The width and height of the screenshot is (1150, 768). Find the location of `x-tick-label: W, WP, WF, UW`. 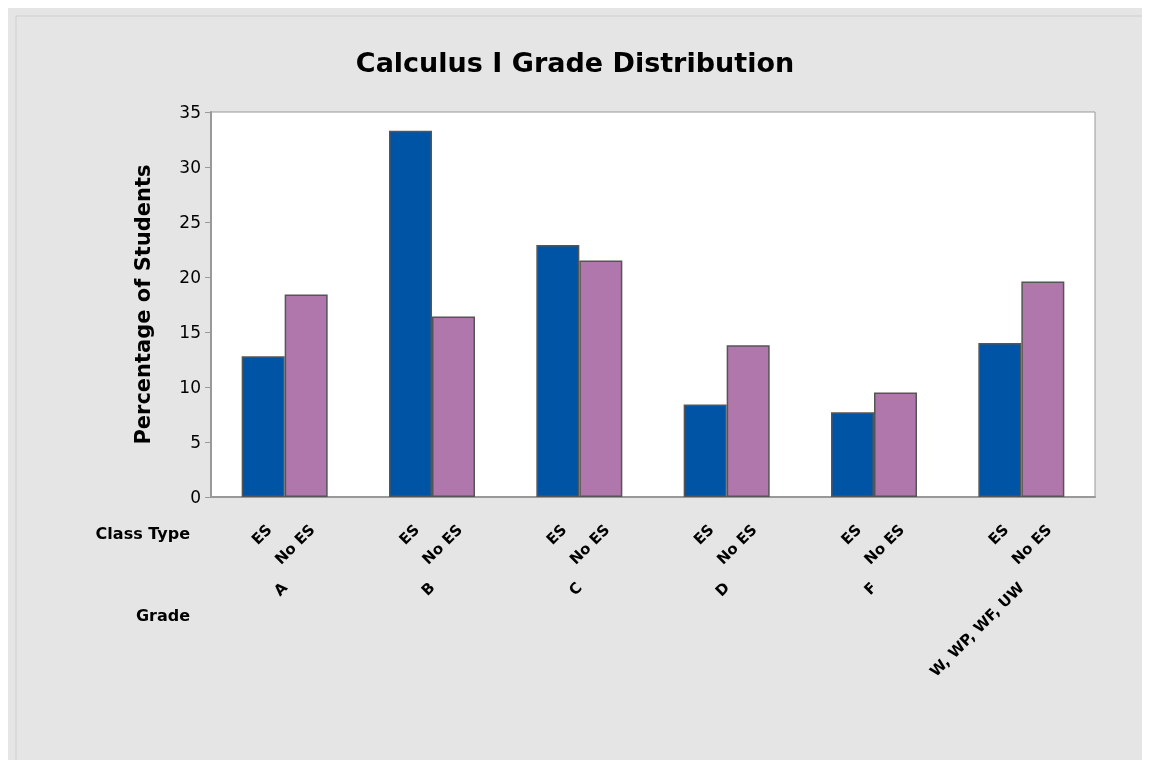

x-tick-label: W, WP, WF, UW is located at coordinates (977, 629).